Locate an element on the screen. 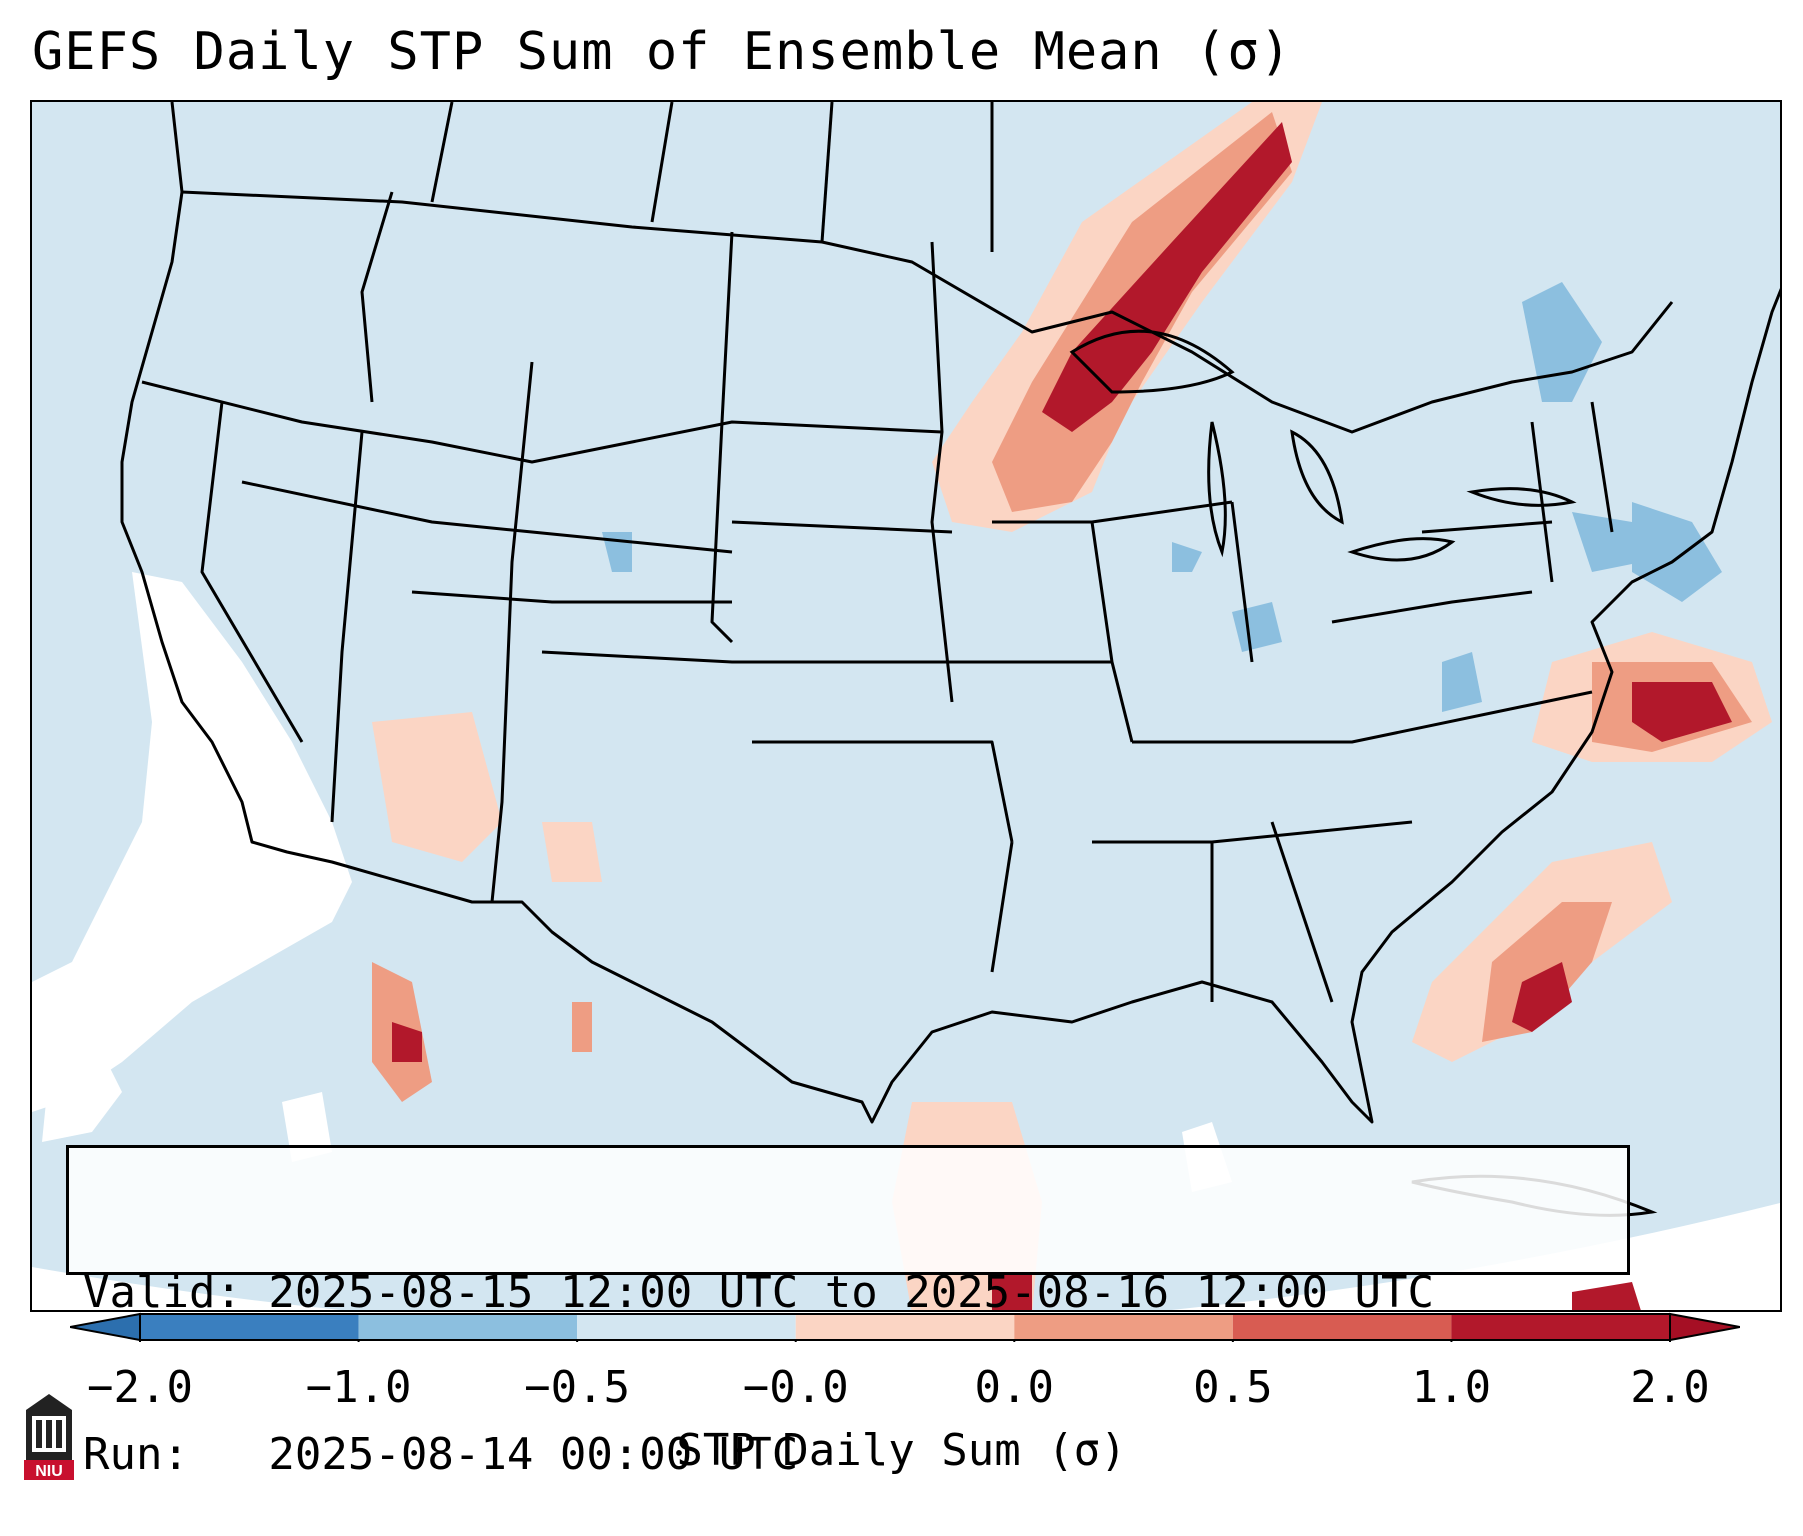  colorbar-extend-low is located at coordinates (105, 1327).